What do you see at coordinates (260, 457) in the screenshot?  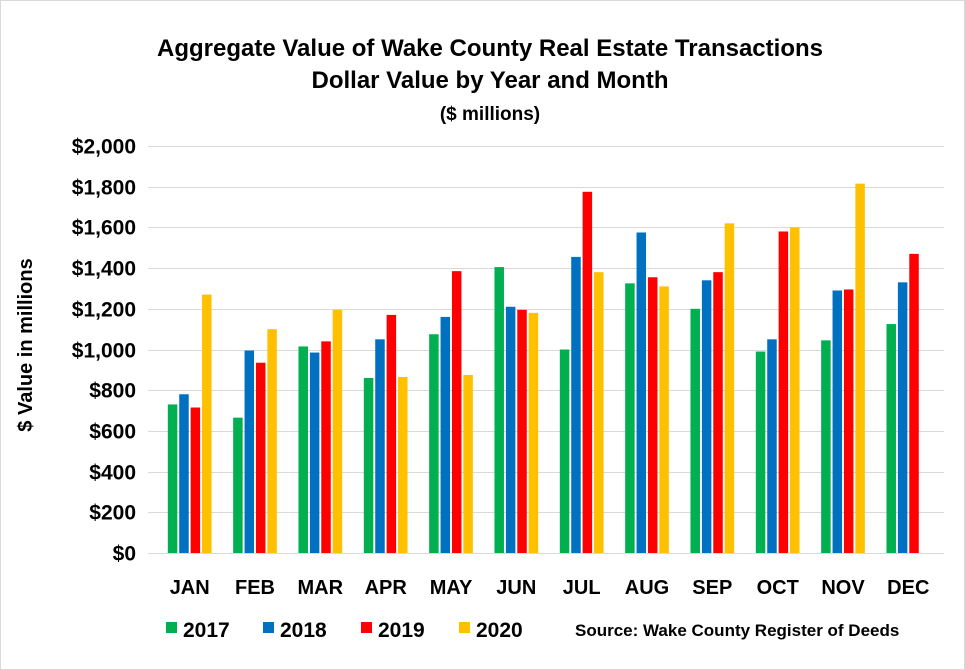 I see `bar-2019-feb` at bounding box center [260, 457].